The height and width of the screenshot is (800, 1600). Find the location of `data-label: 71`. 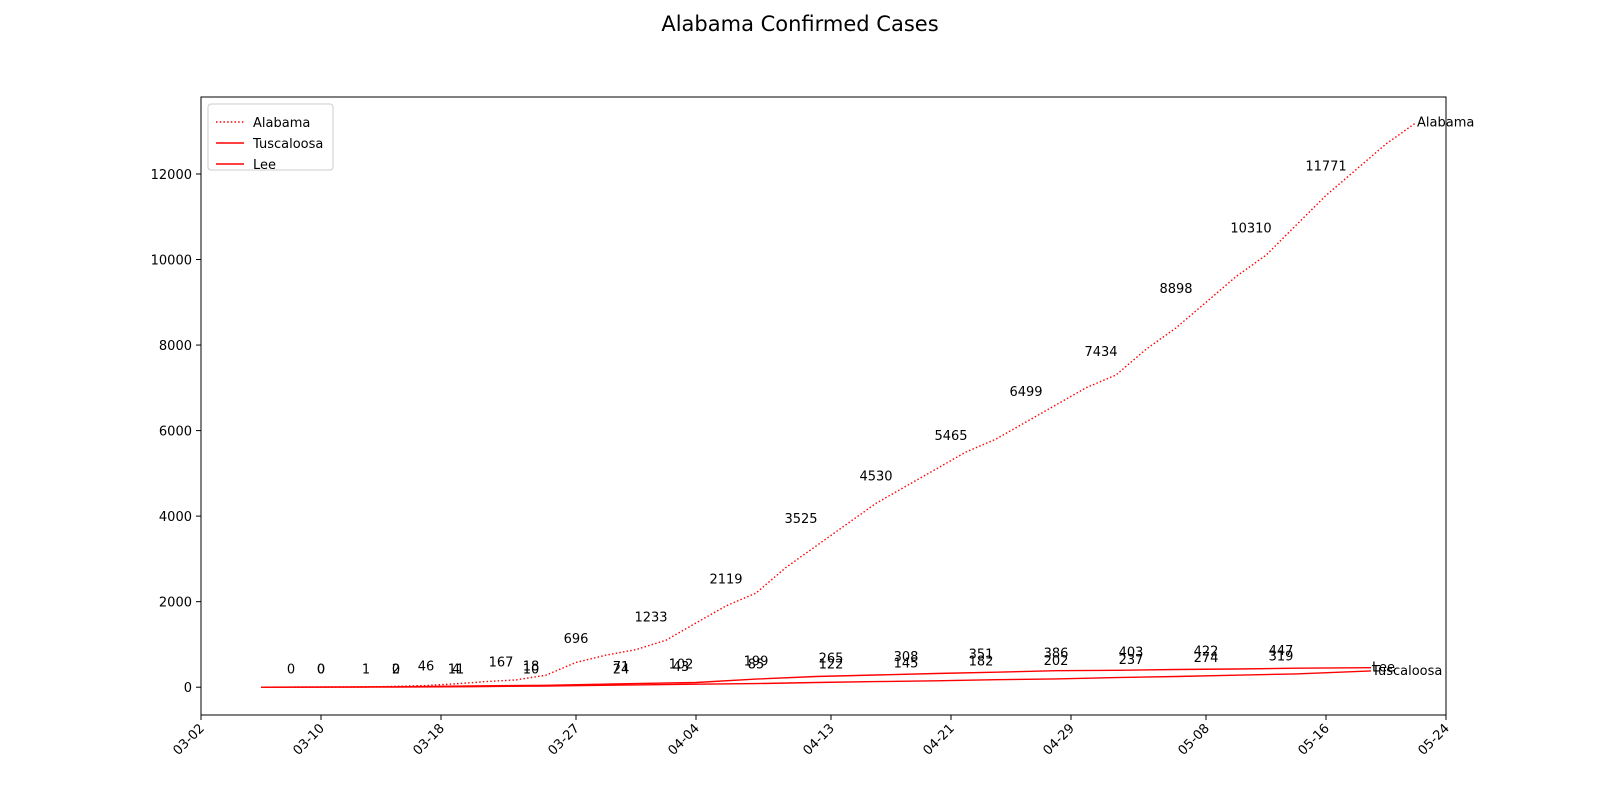

data-label: 71 is located at coordinates (621, 667).